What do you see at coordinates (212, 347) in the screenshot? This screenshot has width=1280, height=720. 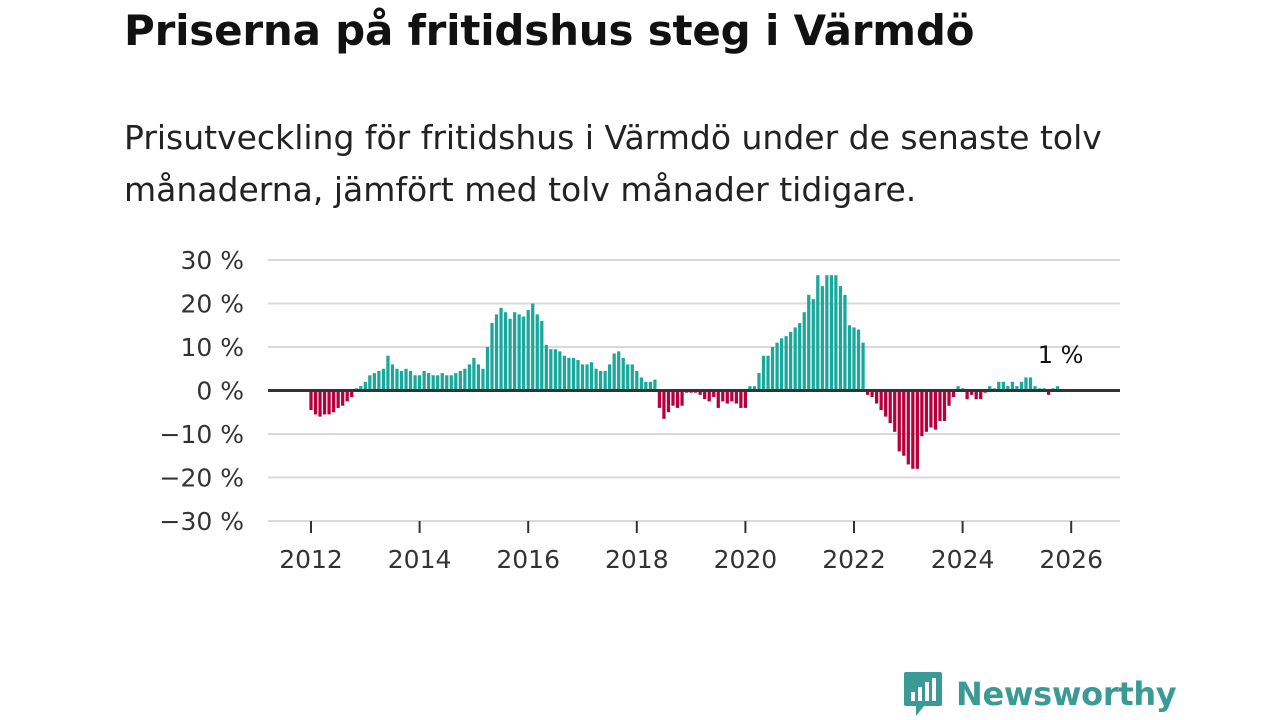 I see `y-tick-label: 10 %` at bounding box center [212, 347].